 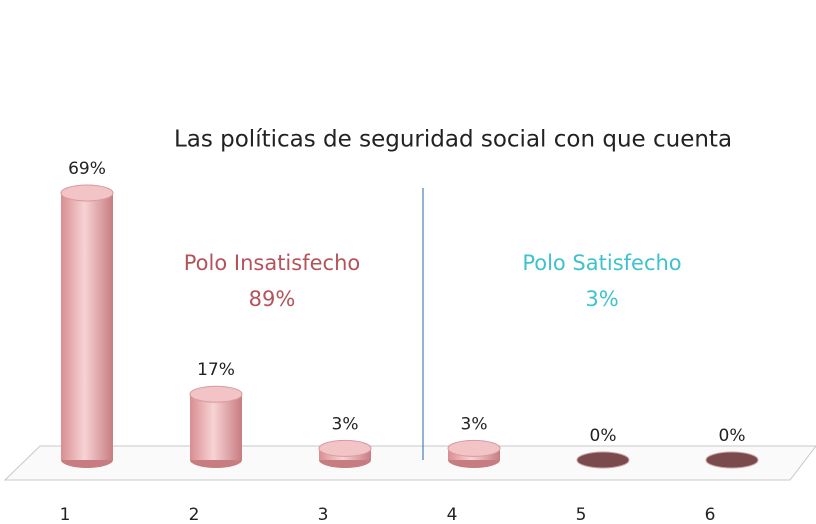 What do you see at coordinates (272, 299) in the screenshot?
I see `annotation-value: 89%` at bounding box center [272, 299].